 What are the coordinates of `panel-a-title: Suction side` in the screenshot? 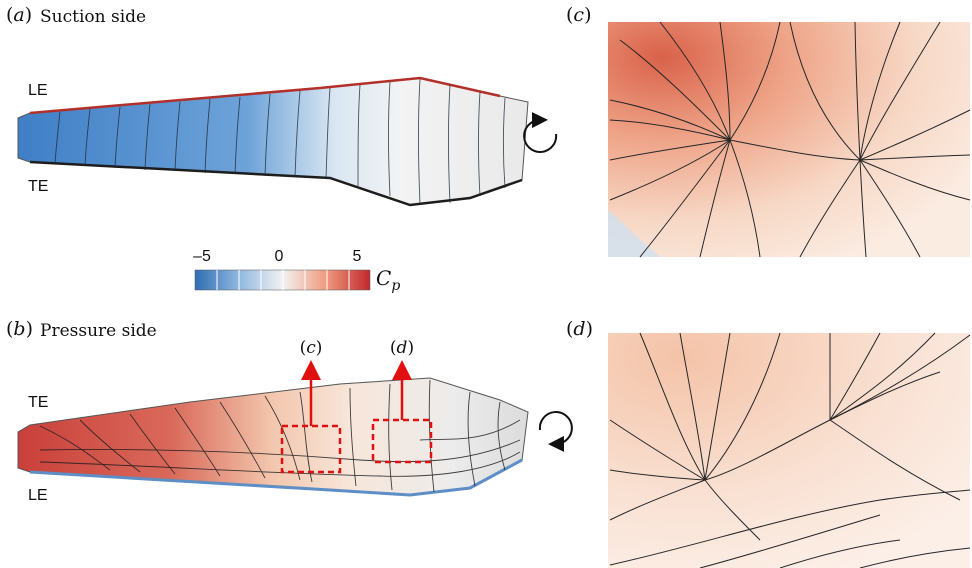 It's located at (93, 17).